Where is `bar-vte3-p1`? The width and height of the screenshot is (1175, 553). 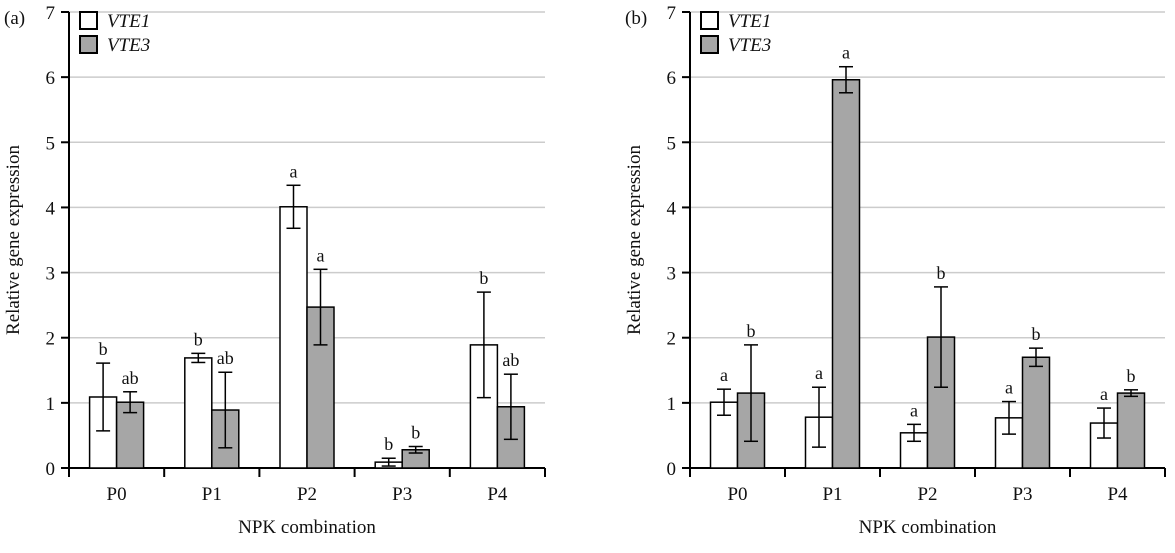
bar-vte3-p1 is located at coordinates (846, 273).